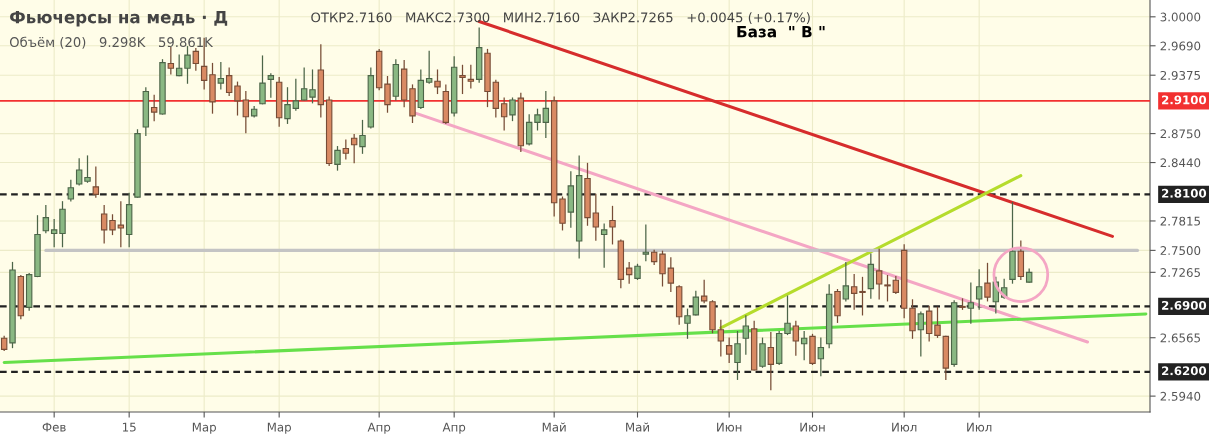 The height and width of the screenshot is (440, 1209). What do you see at coordinates (781, 32) in the screenshot?
I see `annotation: База " В "` at bounding box center [781, 32].